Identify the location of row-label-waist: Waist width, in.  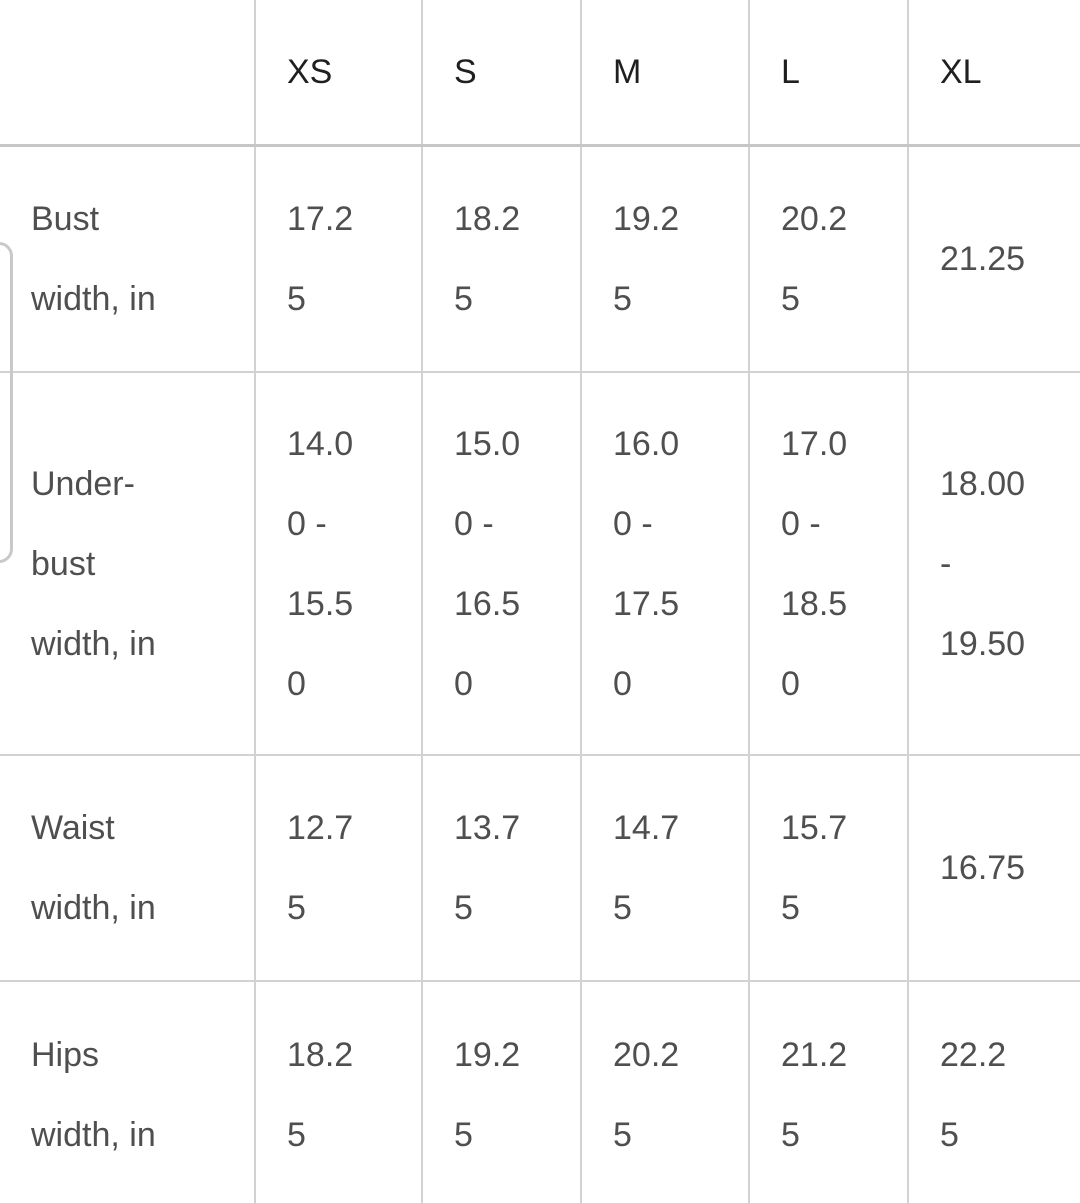
(93, 868).